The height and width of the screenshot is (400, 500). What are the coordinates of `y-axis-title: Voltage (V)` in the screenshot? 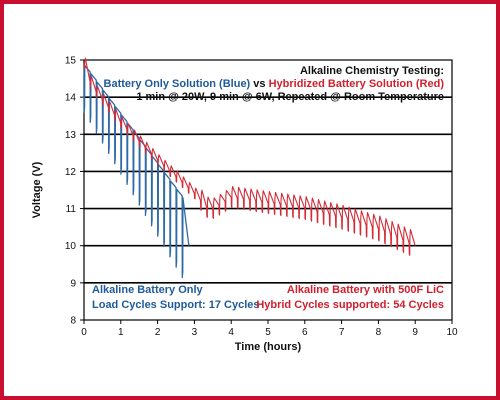 It's located at (37, 189).